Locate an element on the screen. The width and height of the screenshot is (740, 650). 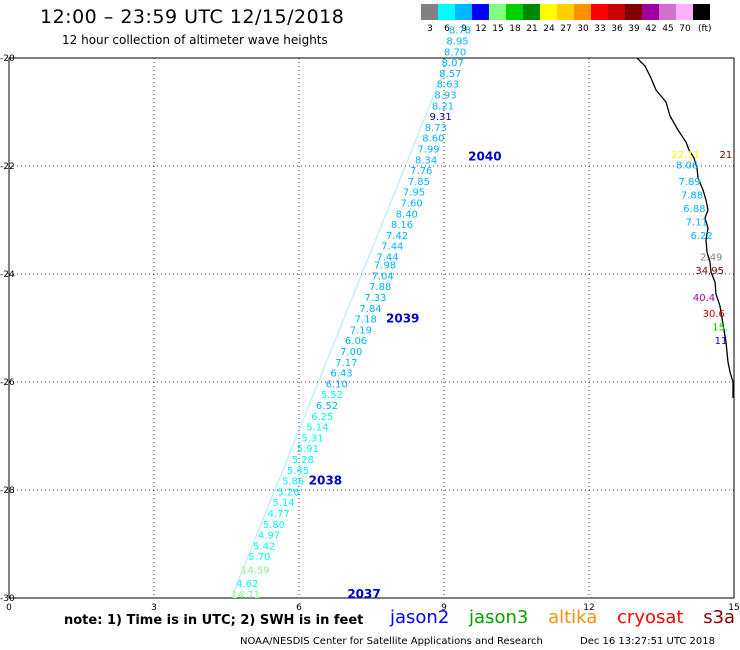
wave-height-label: 8.07 is located at coordinates (453, 63).